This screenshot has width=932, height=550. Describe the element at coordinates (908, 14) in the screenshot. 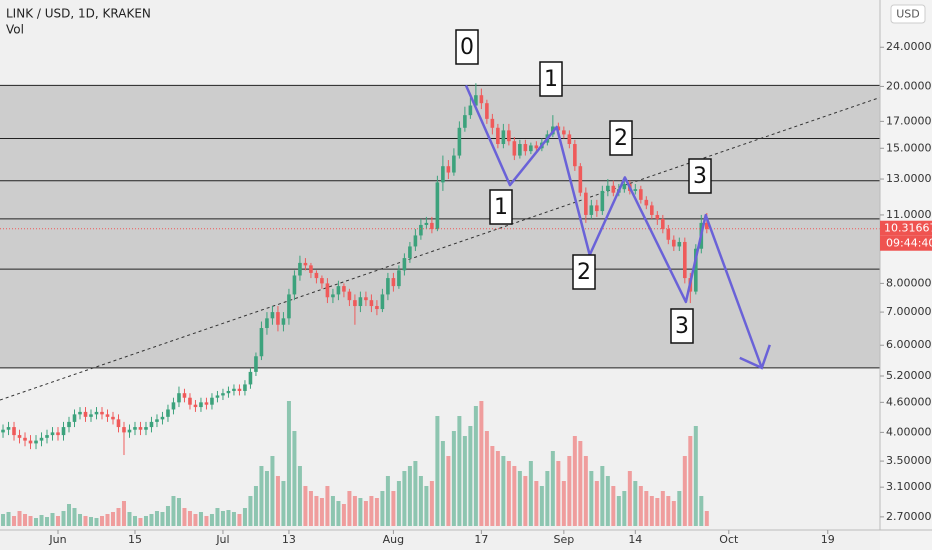

I see `currency-button` at that location.